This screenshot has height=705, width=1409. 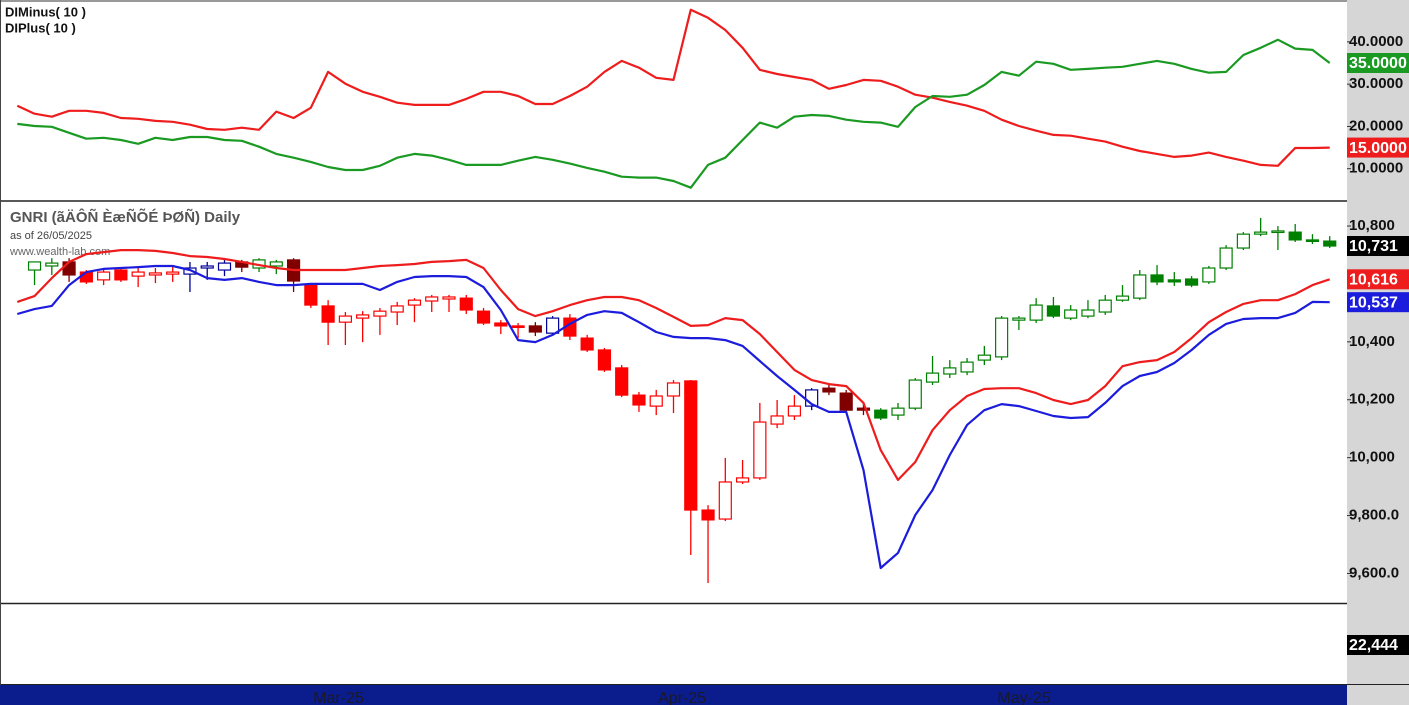 What do you see at coordinates (1373, 645) in the screenshot?
I see `volume-value-label: 22,444` at bounding box center [1373, 645].